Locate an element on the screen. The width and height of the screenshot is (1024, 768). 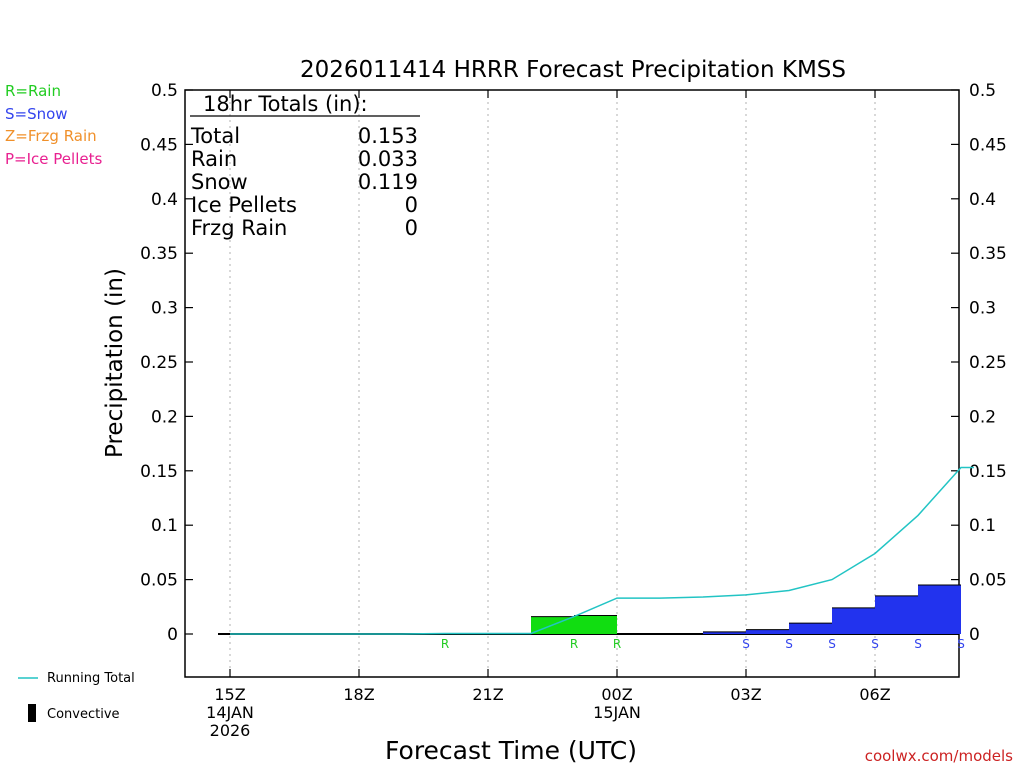
x-tick-label: 2026 is located at coordinates (230, 730).